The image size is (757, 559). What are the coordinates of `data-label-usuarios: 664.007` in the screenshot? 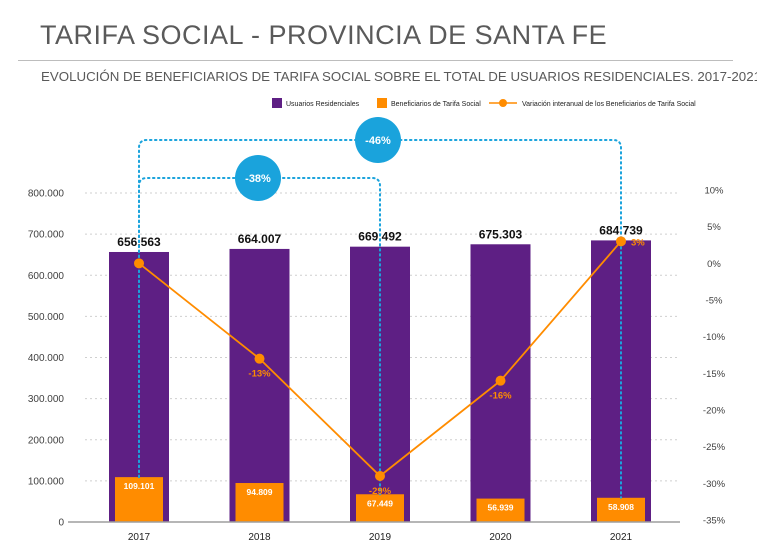 It's located at (260, 239).